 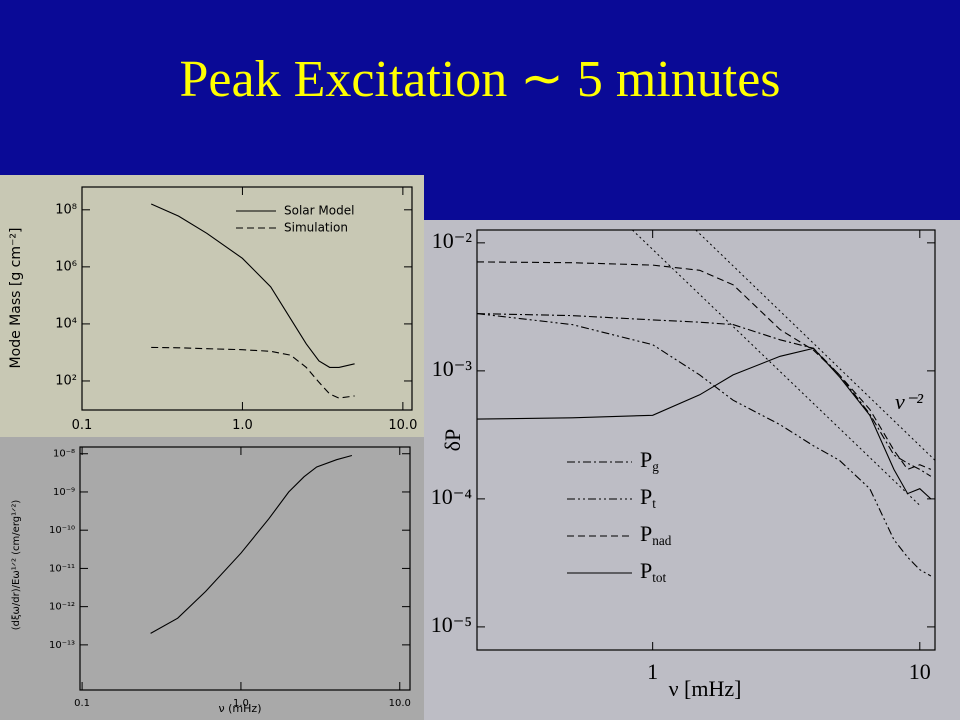 What do you see at coordinates (316, 228) in the screenshot?
I see `legend-label: Simulation` at bounding box center [316, 228].